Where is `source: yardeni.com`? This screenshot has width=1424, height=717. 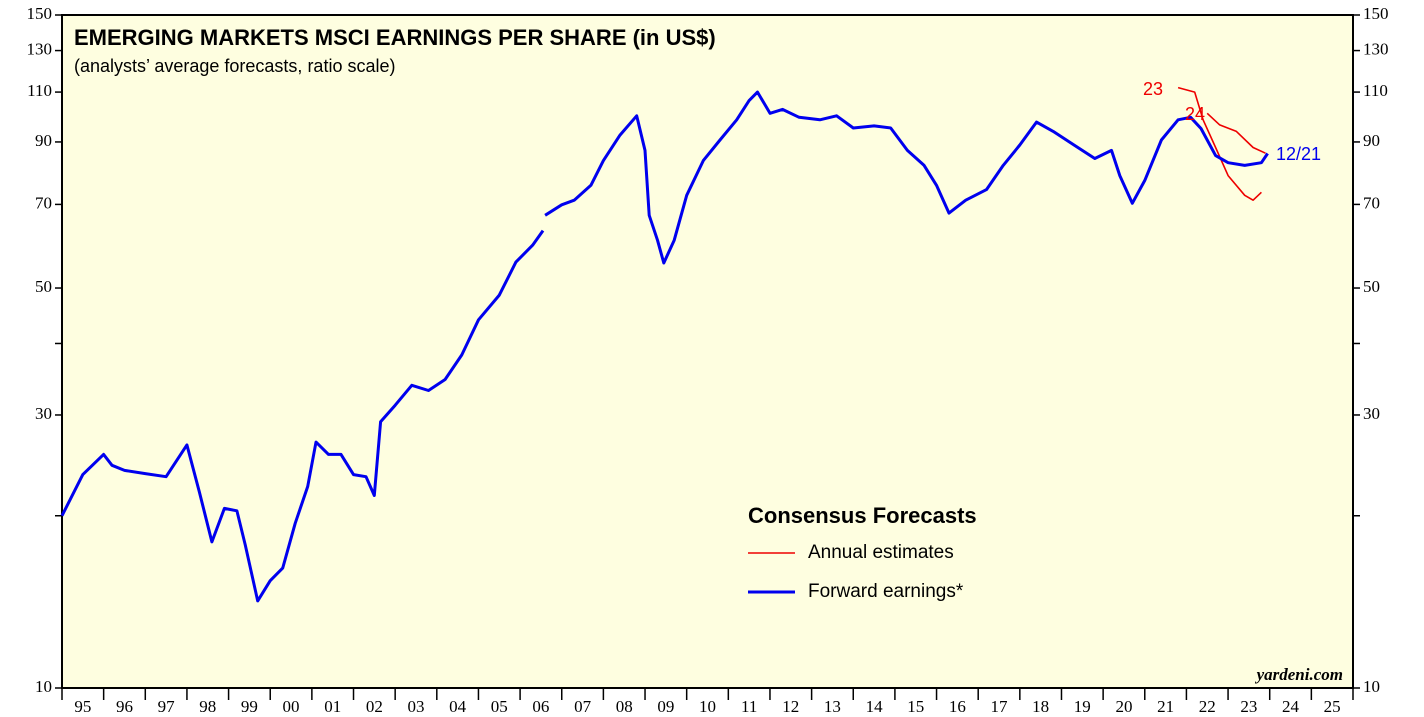 source: yardeni.com is located at coordinates (1299, 674).